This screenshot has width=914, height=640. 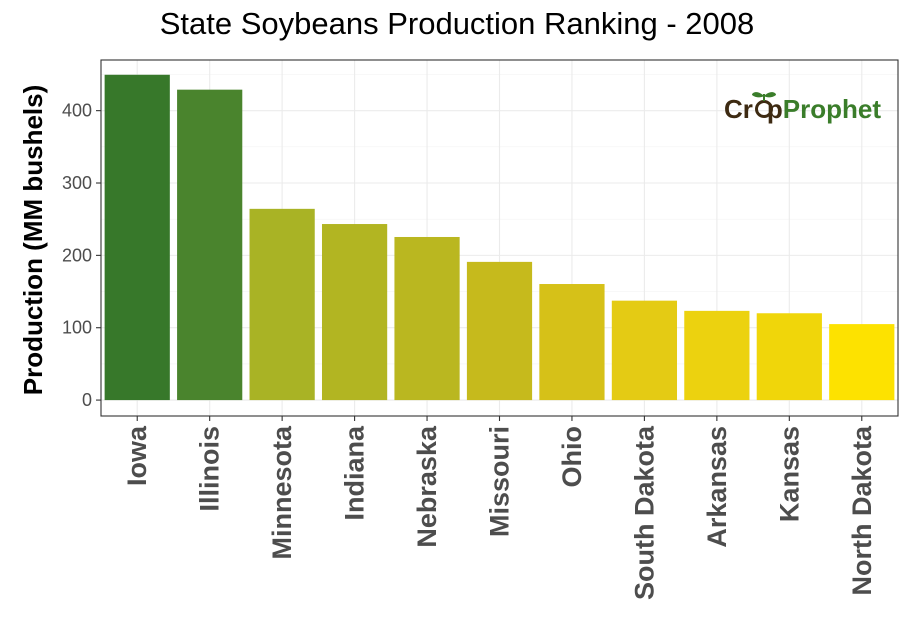 I want to click on y-tick-label: 300, so click(x=77, y=183).